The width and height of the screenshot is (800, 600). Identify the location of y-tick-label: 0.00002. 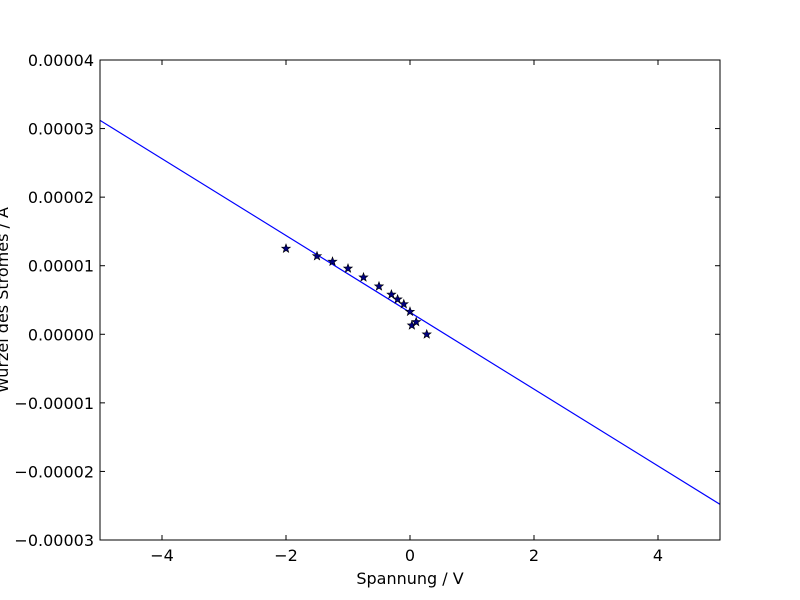
(61, 197).